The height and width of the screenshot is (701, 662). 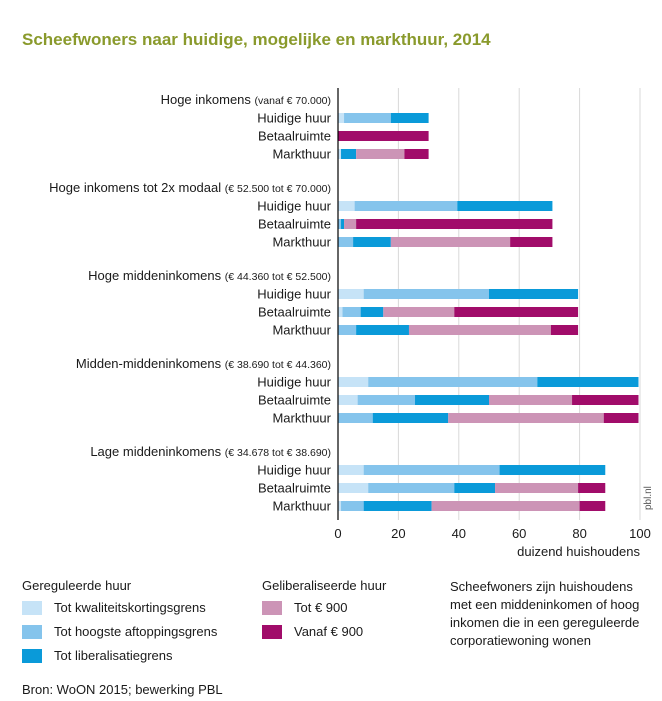 I want to click on legend-label: Tot € 900, so click(x=321, y=607).